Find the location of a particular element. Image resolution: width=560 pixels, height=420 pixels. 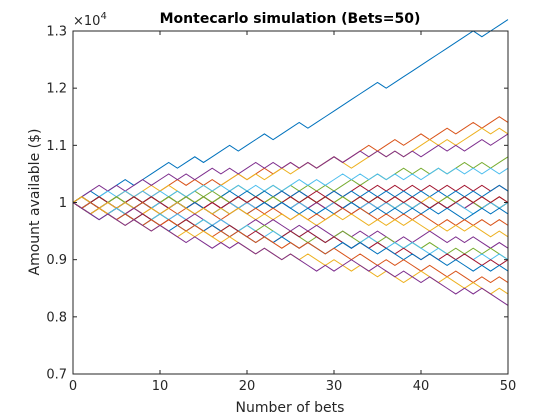

chart-title: Montecarlo simulation (Bets=50) is located at coordinates (290, 19).